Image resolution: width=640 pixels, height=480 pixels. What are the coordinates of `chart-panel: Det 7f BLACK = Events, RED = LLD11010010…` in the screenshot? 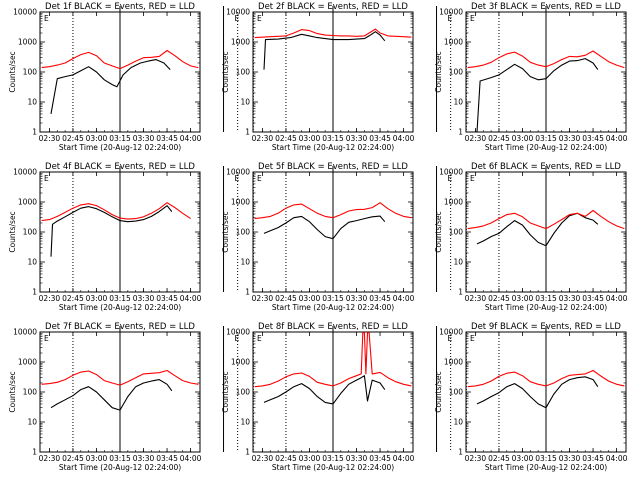 It's located at (131, 397).